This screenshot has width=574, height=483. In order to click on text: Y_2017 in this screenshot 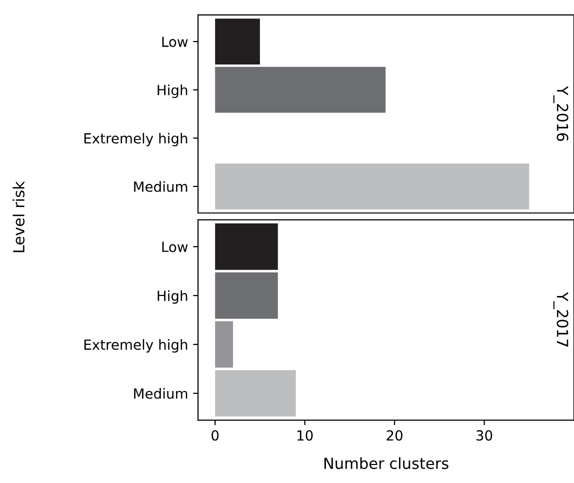, I will do `click(560, 319)`.